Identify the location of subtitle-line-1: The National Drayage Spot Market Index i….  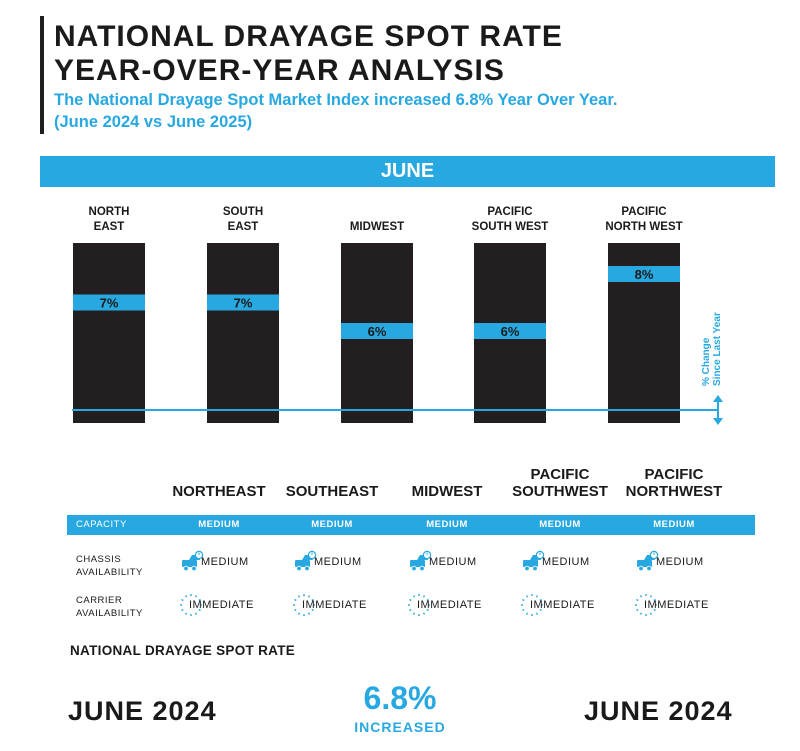
(336, 100).